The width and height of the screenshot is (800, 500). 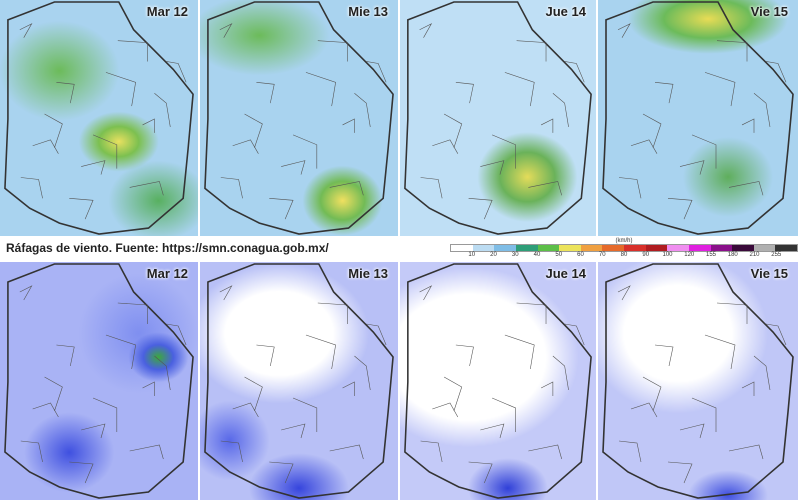 I want to click on legend-bar, so click(x=624, y=248).